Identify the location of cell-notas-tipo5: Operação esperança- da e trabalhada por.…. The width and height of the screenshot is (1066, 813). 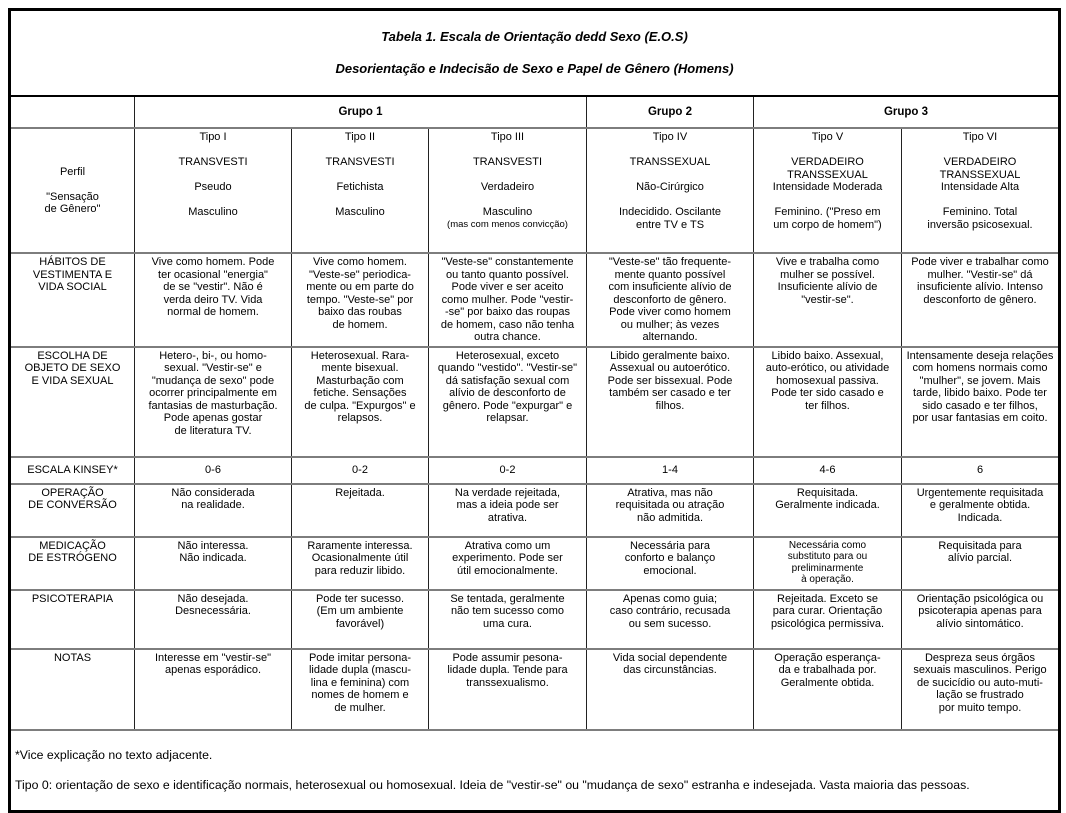
(827, 689).